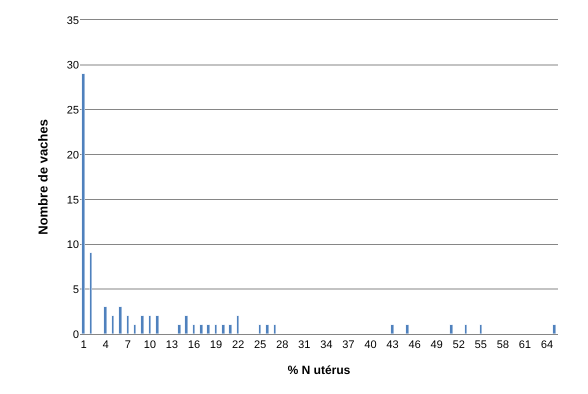 This screenshot has width=588, height=394. I want to click on x-tick-label: 4, so click(105, 345).